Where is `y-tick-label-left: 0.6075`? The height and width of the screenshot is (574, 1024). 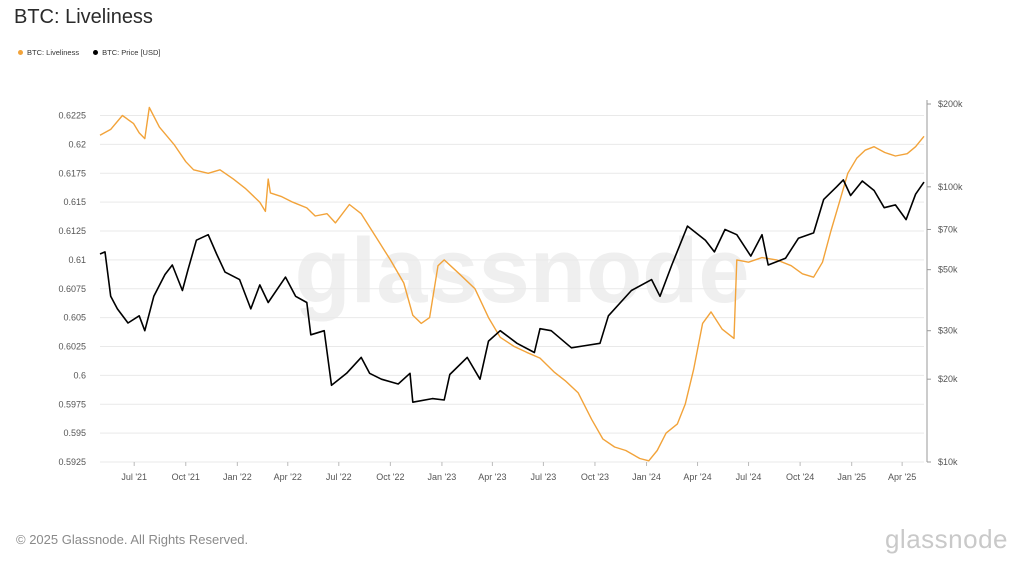
y-tick-label-left: 0.6075 is located at coordinates (72, 289).